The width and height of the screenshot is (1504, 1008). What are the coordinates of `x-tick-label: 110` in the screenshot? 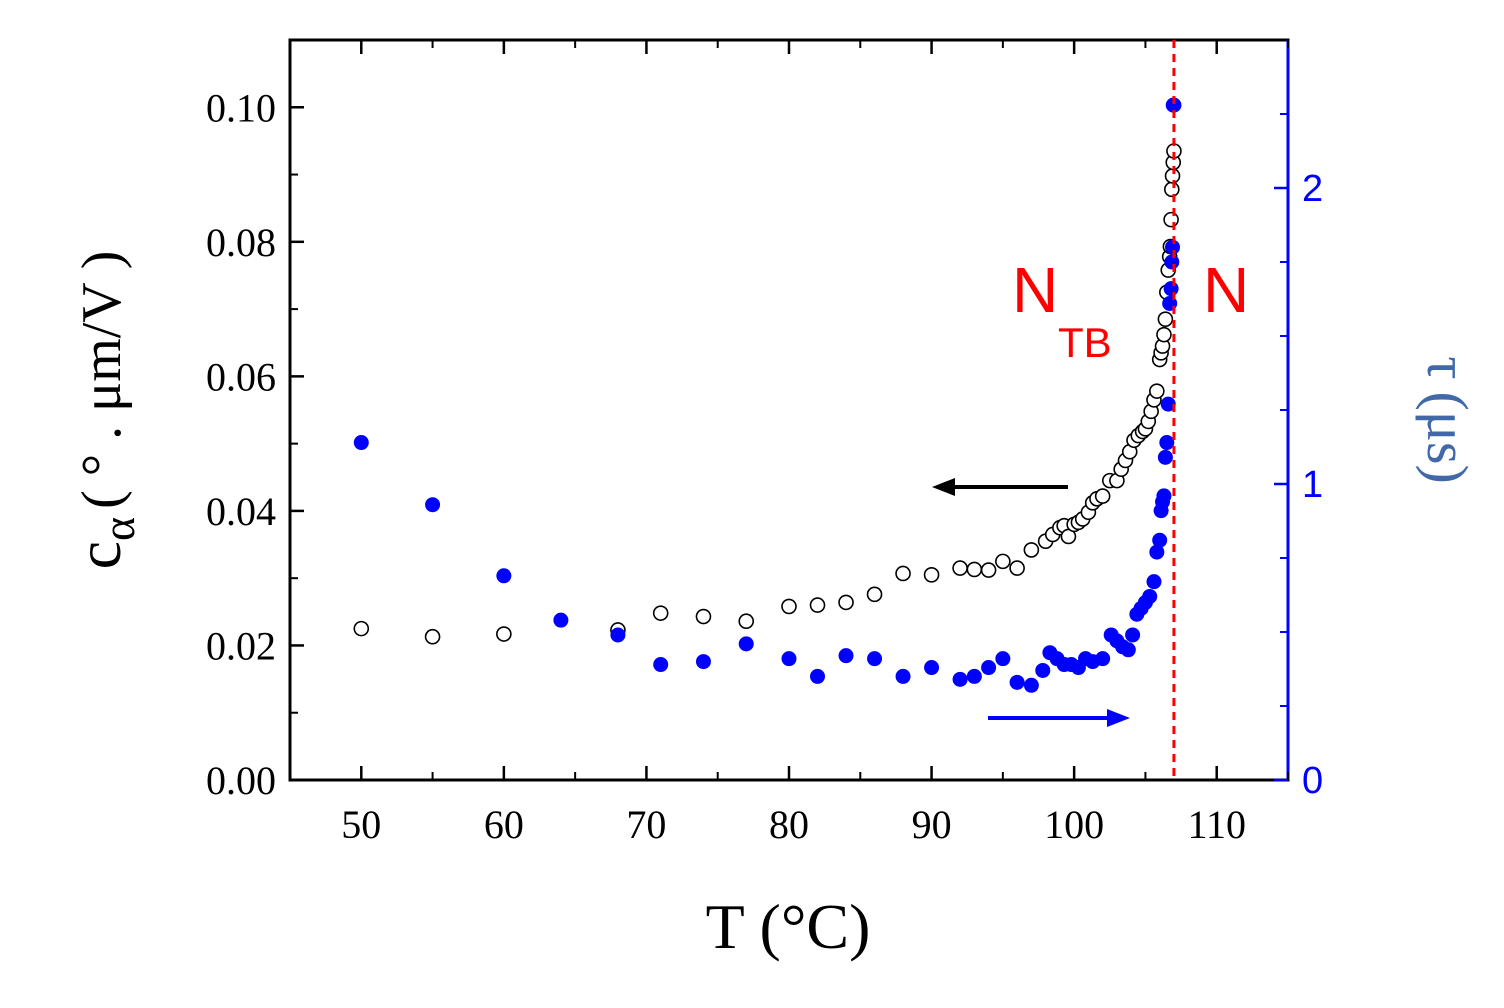 It's located at (1216, 824).